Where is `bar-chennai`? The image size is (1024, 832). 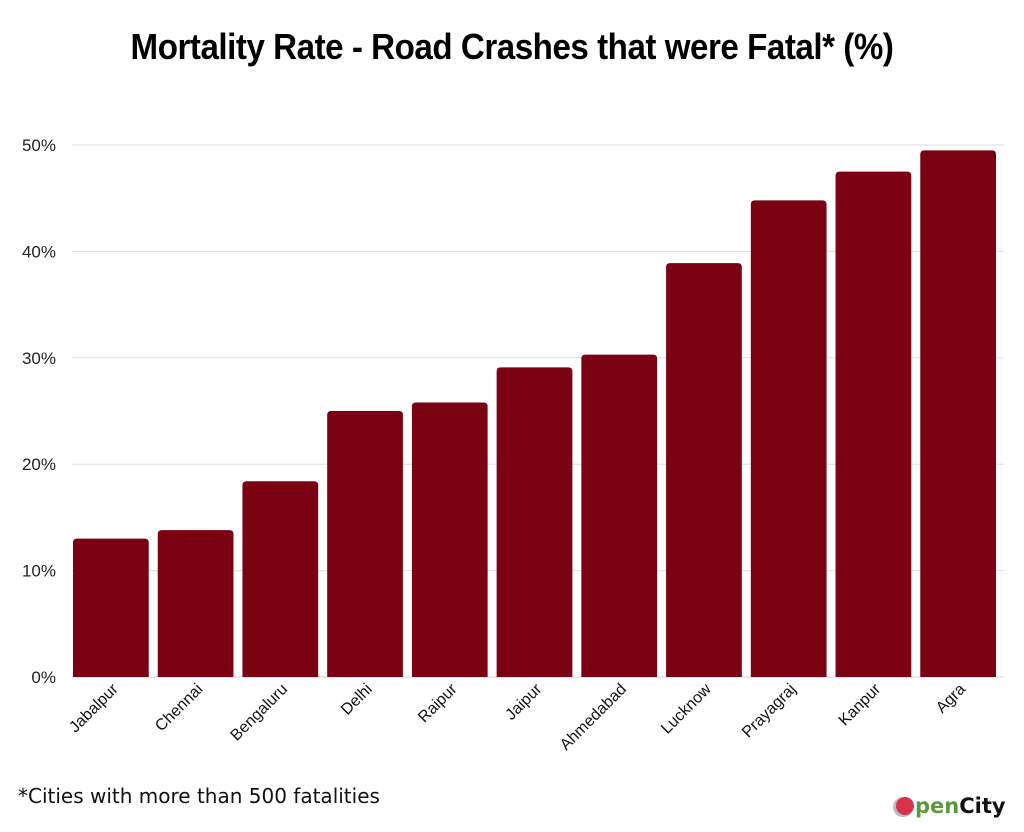
bar-chennai is located at coordinates (195, 603).